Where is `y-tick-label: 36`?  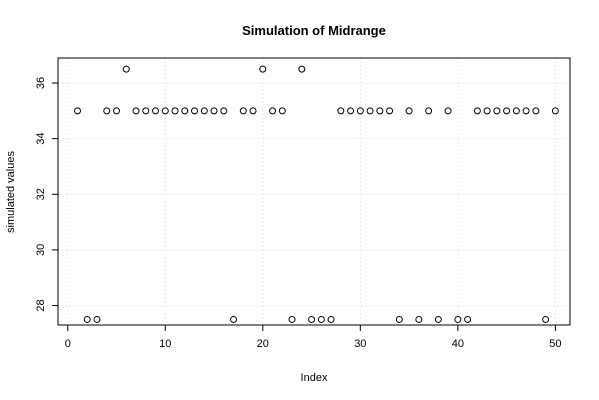
y-tick-label: 36 is located at coordinates (41, 83).